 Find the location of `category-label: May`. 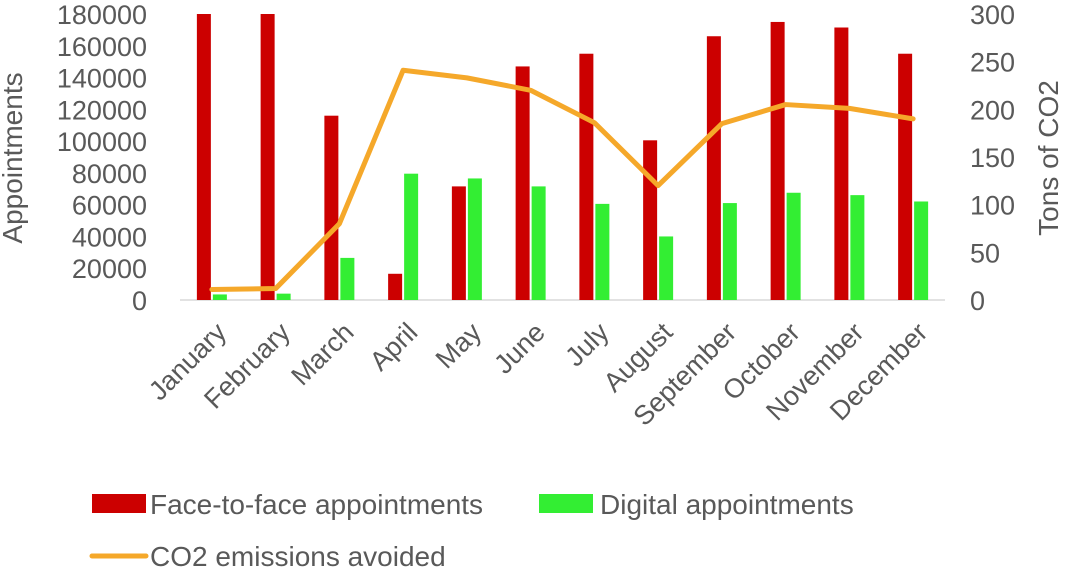

category-label: May is located at coordinates (459, 346).